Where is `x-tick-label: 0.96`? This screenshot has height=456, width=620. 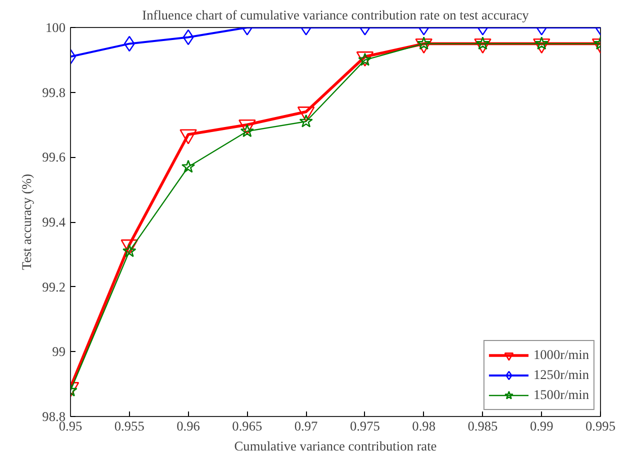 x-tick-label: 0.96 is located at coordinates (188, 426).